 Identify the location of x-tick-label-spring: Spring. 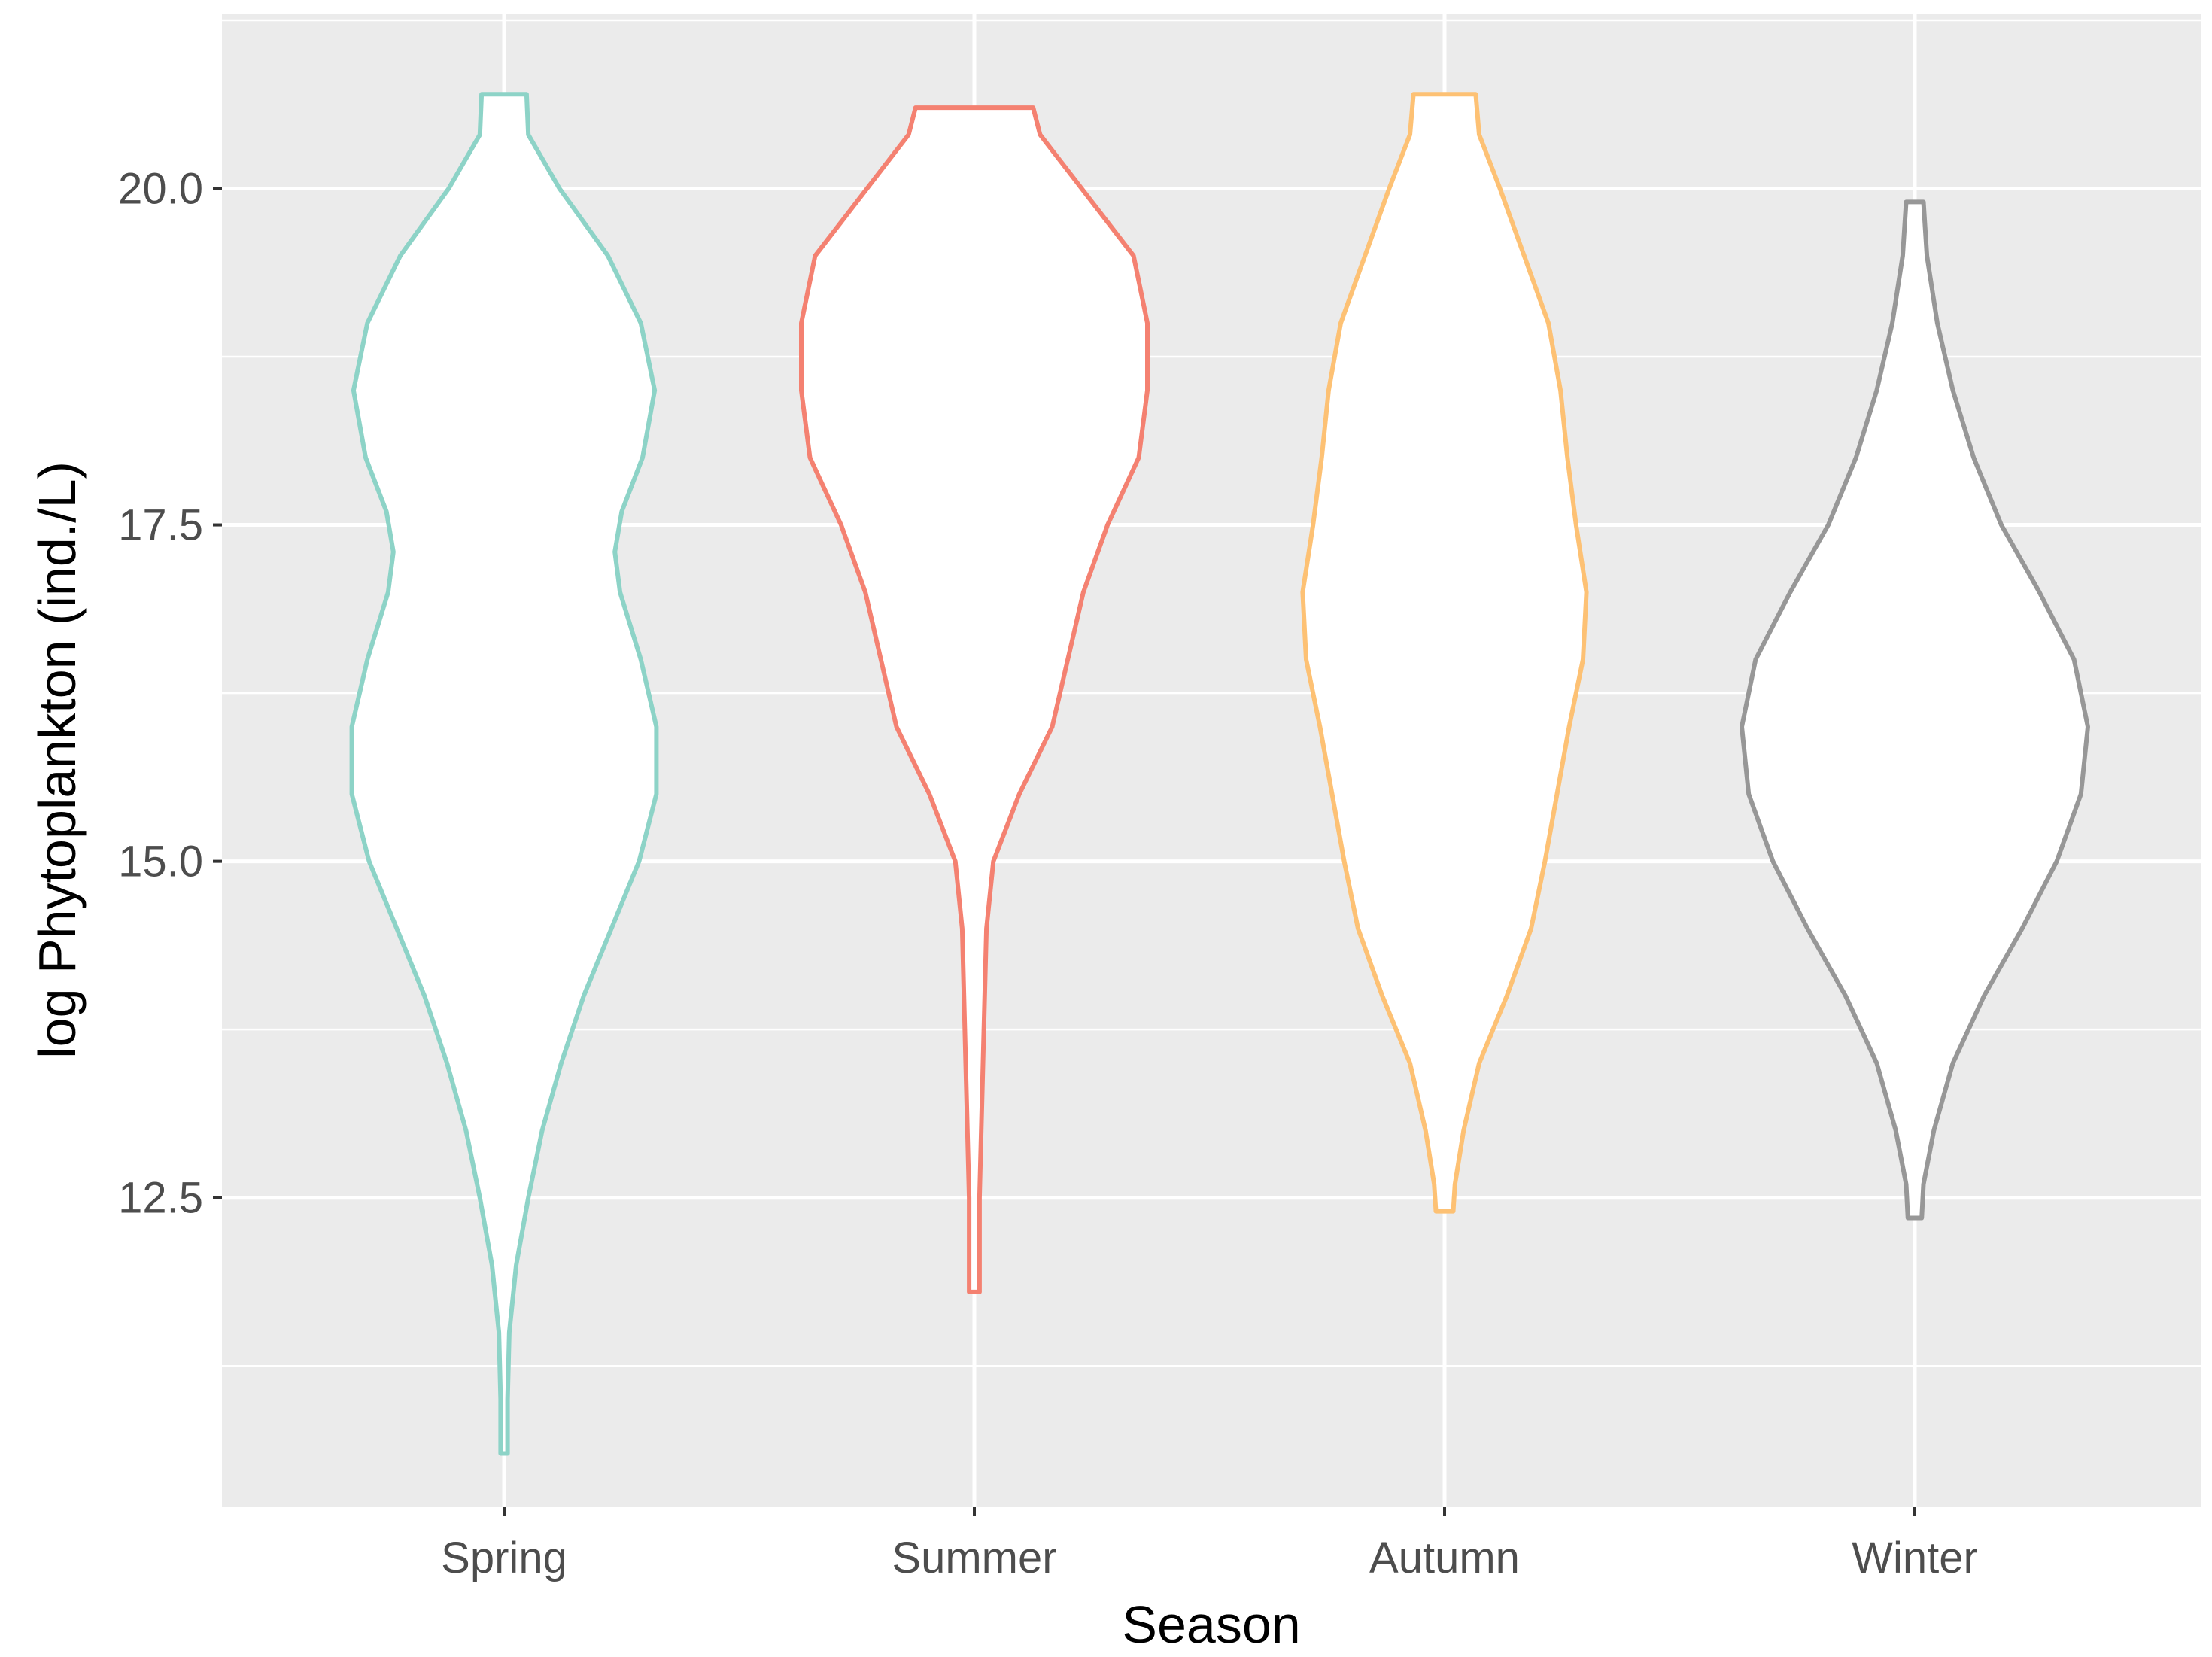
(504, 1558).